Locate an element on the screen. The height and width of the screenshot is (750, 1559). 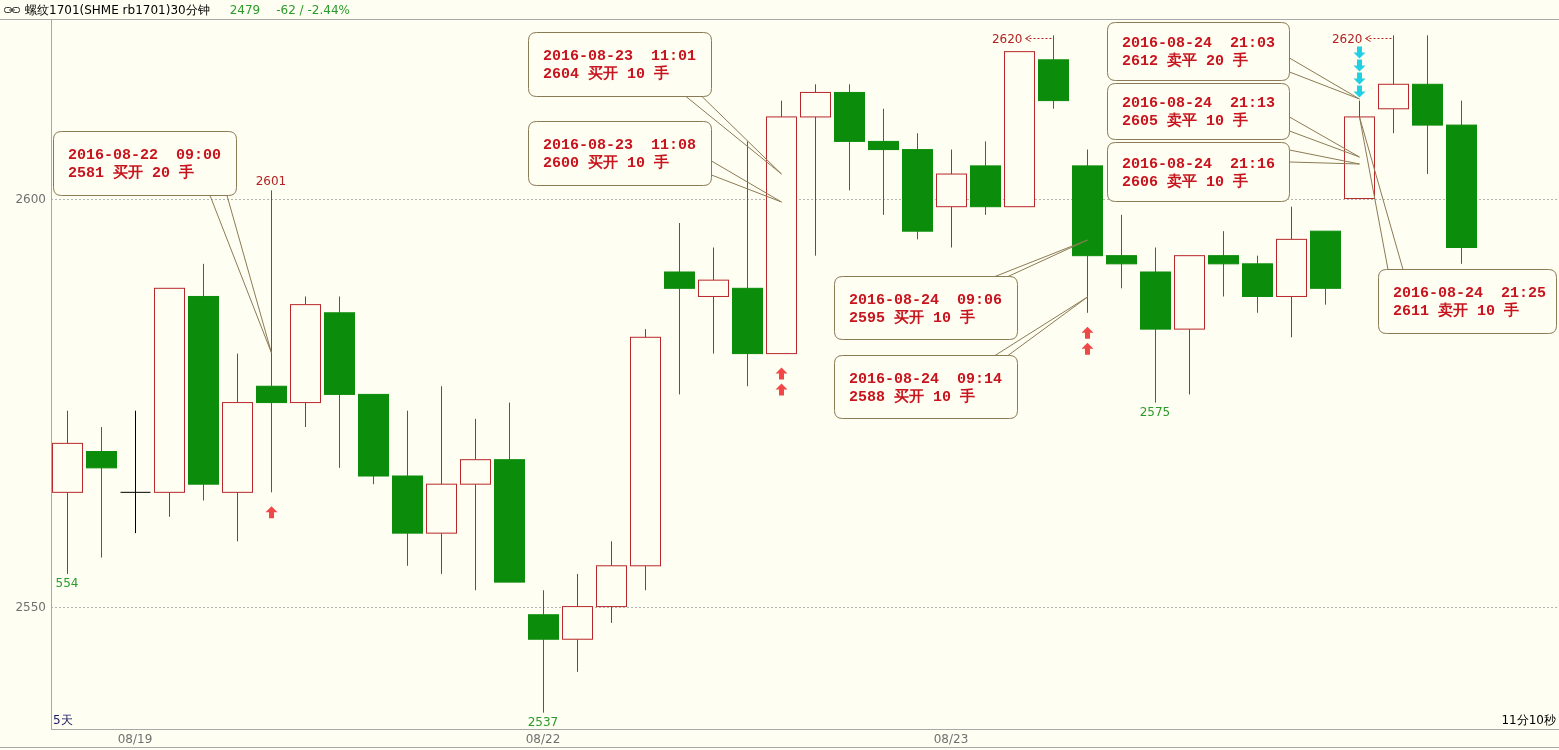
text: 2479 is located at coordinates (245, 10).